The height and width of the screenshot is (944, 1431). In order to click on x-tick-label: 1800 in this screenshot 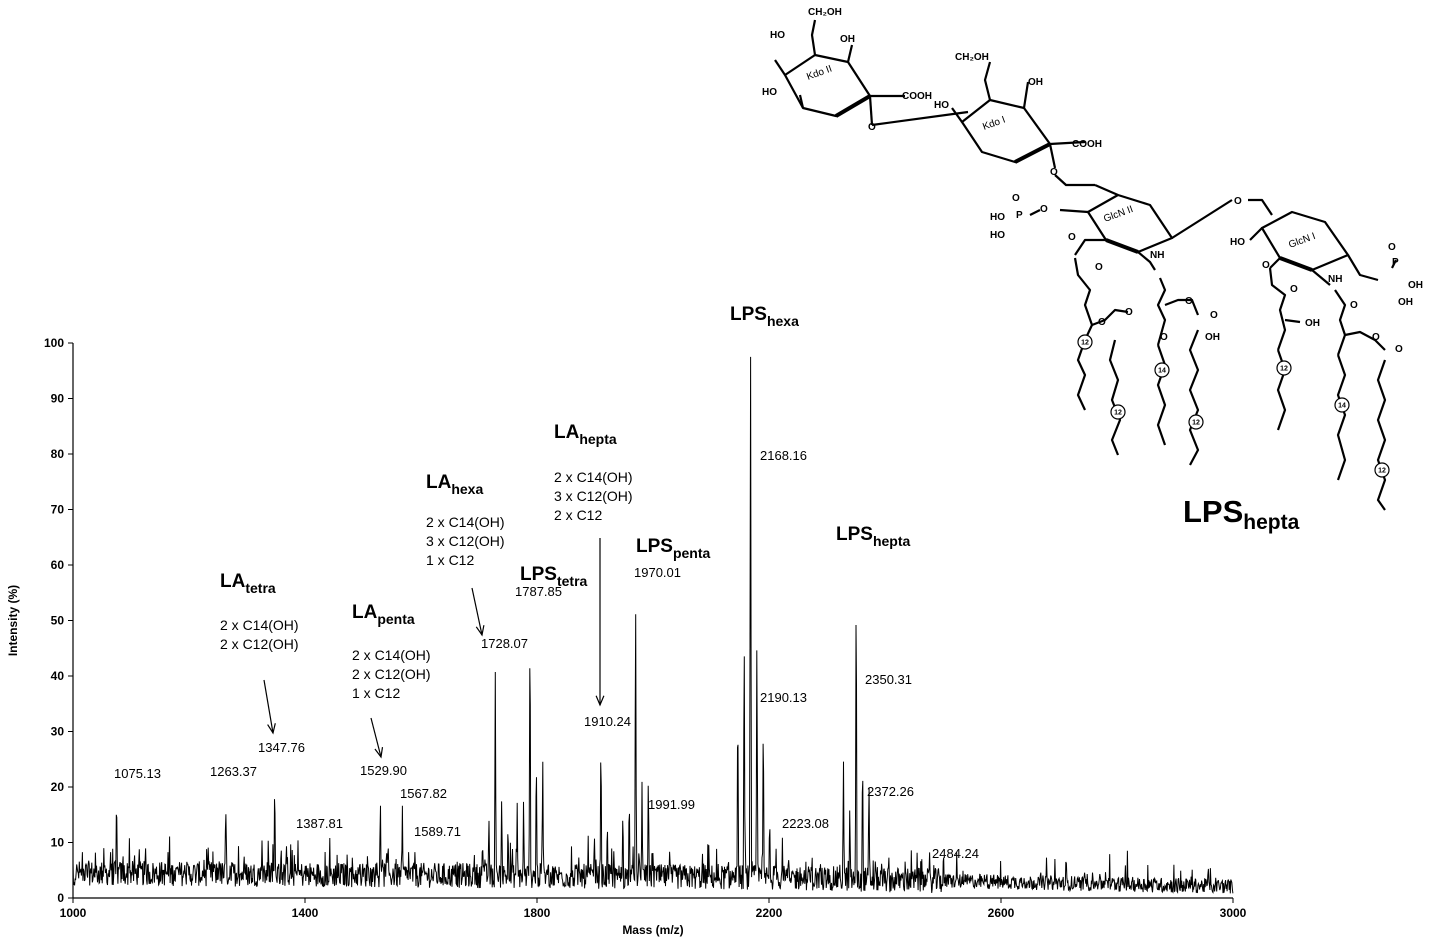, I will do `click(537, 913)`.